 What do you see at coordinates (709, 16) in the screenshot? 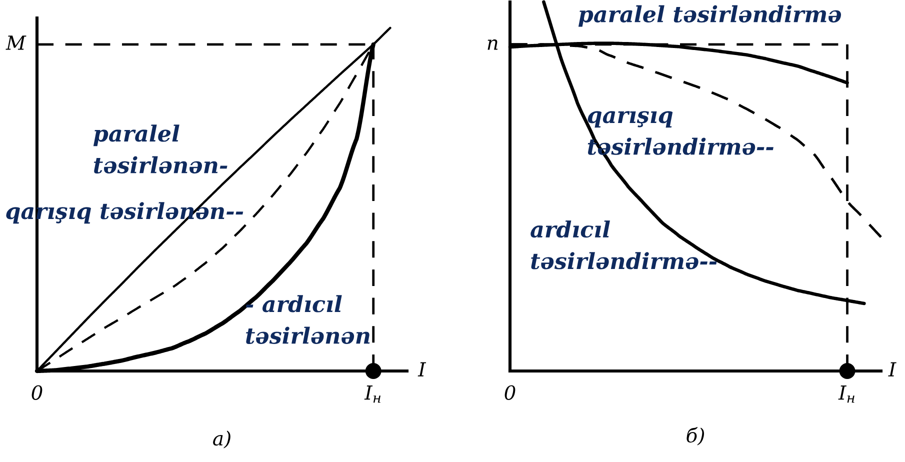
I see `series-label: paralel təsirləndirmə` at bounding box center [709, 16].